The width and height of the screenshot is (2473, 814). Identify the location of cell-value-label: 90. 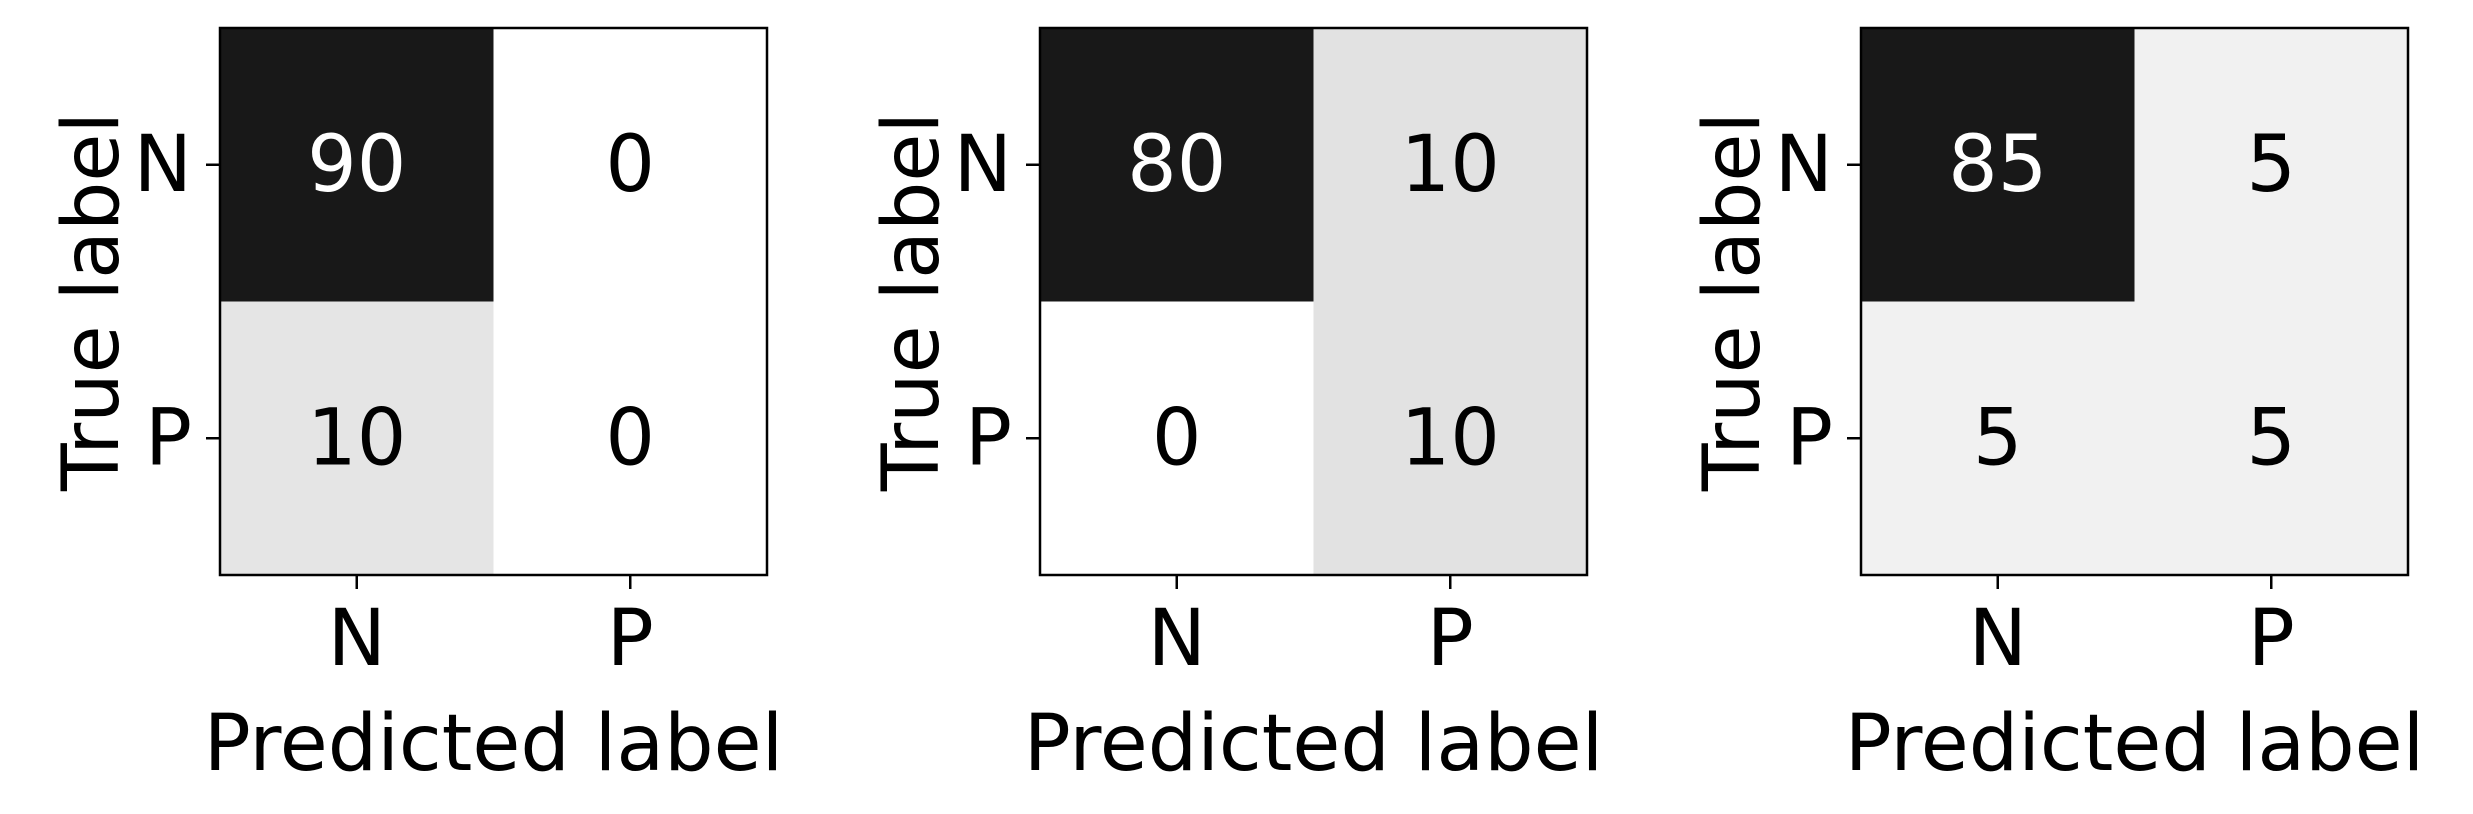
(356, 165).